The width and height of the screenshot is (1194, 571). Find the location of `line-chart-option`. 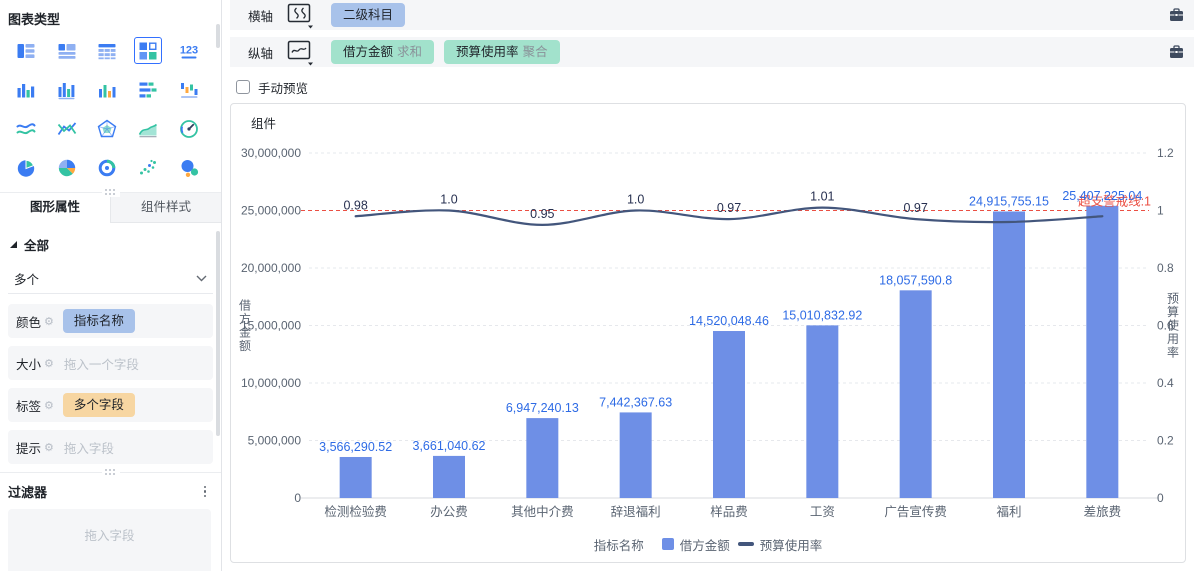

line-chart-option is located at coordinates (67, 128).